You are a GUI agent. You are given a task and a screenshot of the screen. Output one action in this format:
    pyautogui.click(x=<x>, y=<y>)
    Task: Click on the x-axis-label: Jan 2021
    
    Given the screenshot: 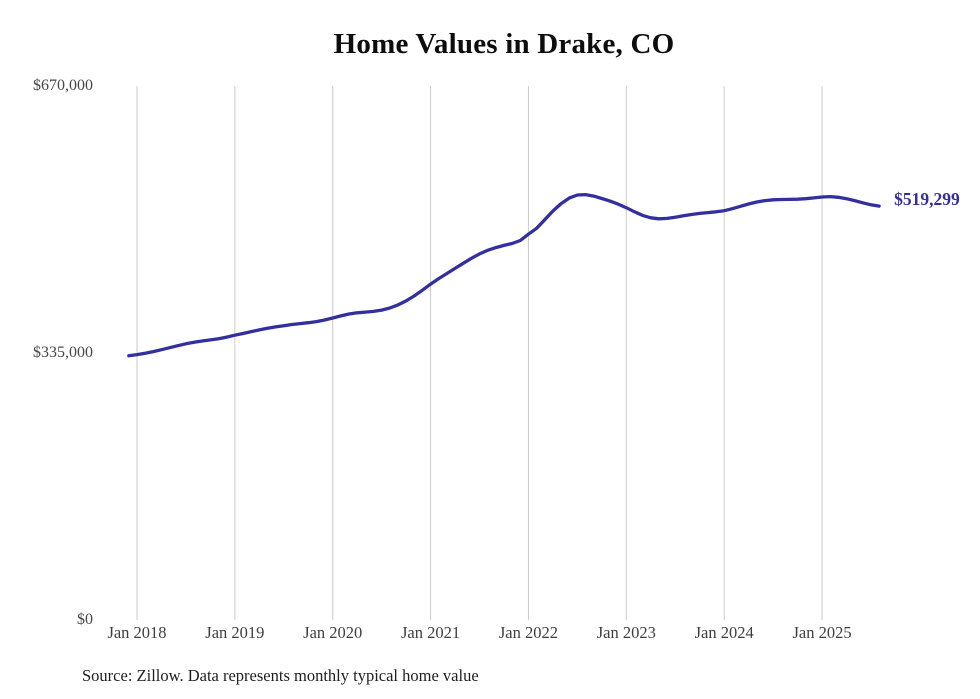 What is the action you would take?
    pyautogui.click(x=431, y=632)
    